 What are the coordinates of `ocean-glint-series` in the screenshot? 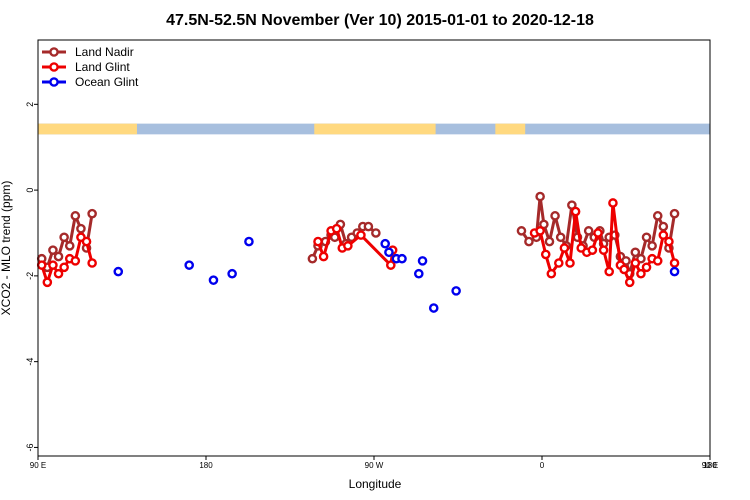 It's located at (396, 274).